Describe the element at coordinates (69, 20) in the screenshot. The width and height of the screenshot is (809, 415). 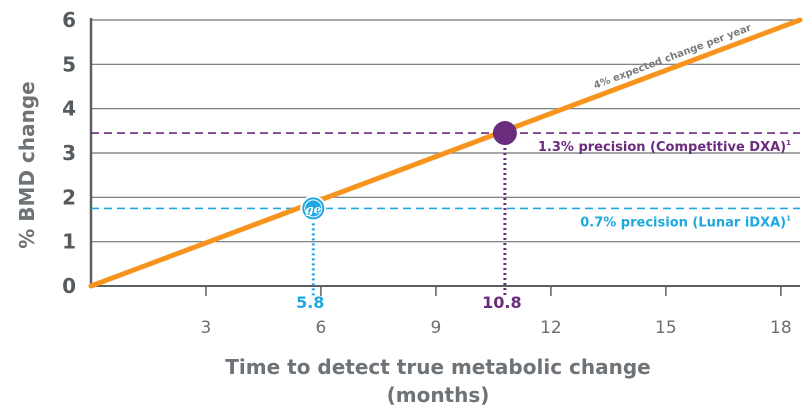
I see `y-tick-label-6: 6` at that location.